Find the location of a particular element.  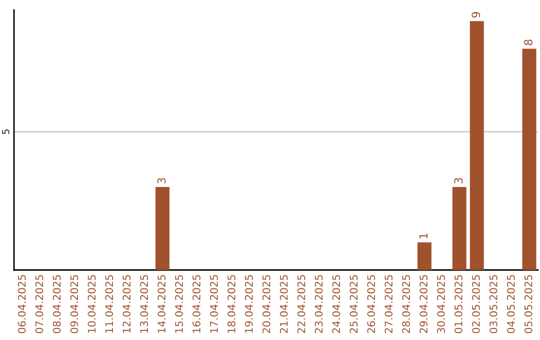

x-tick-label: 06.04.2025 is located at coordinates (22, 304).